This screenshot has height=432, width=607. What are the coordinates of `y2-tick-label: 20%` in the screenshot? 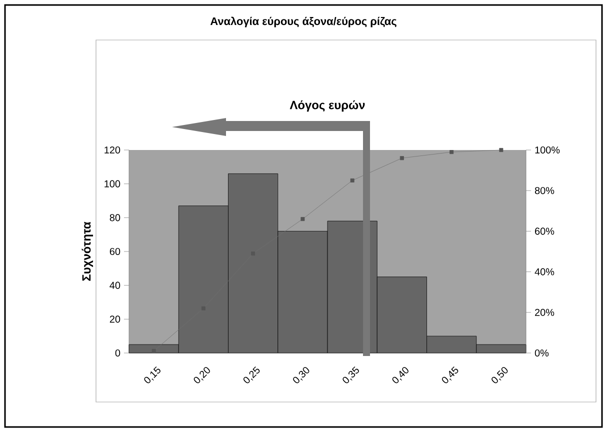 It's located at (544, 312).